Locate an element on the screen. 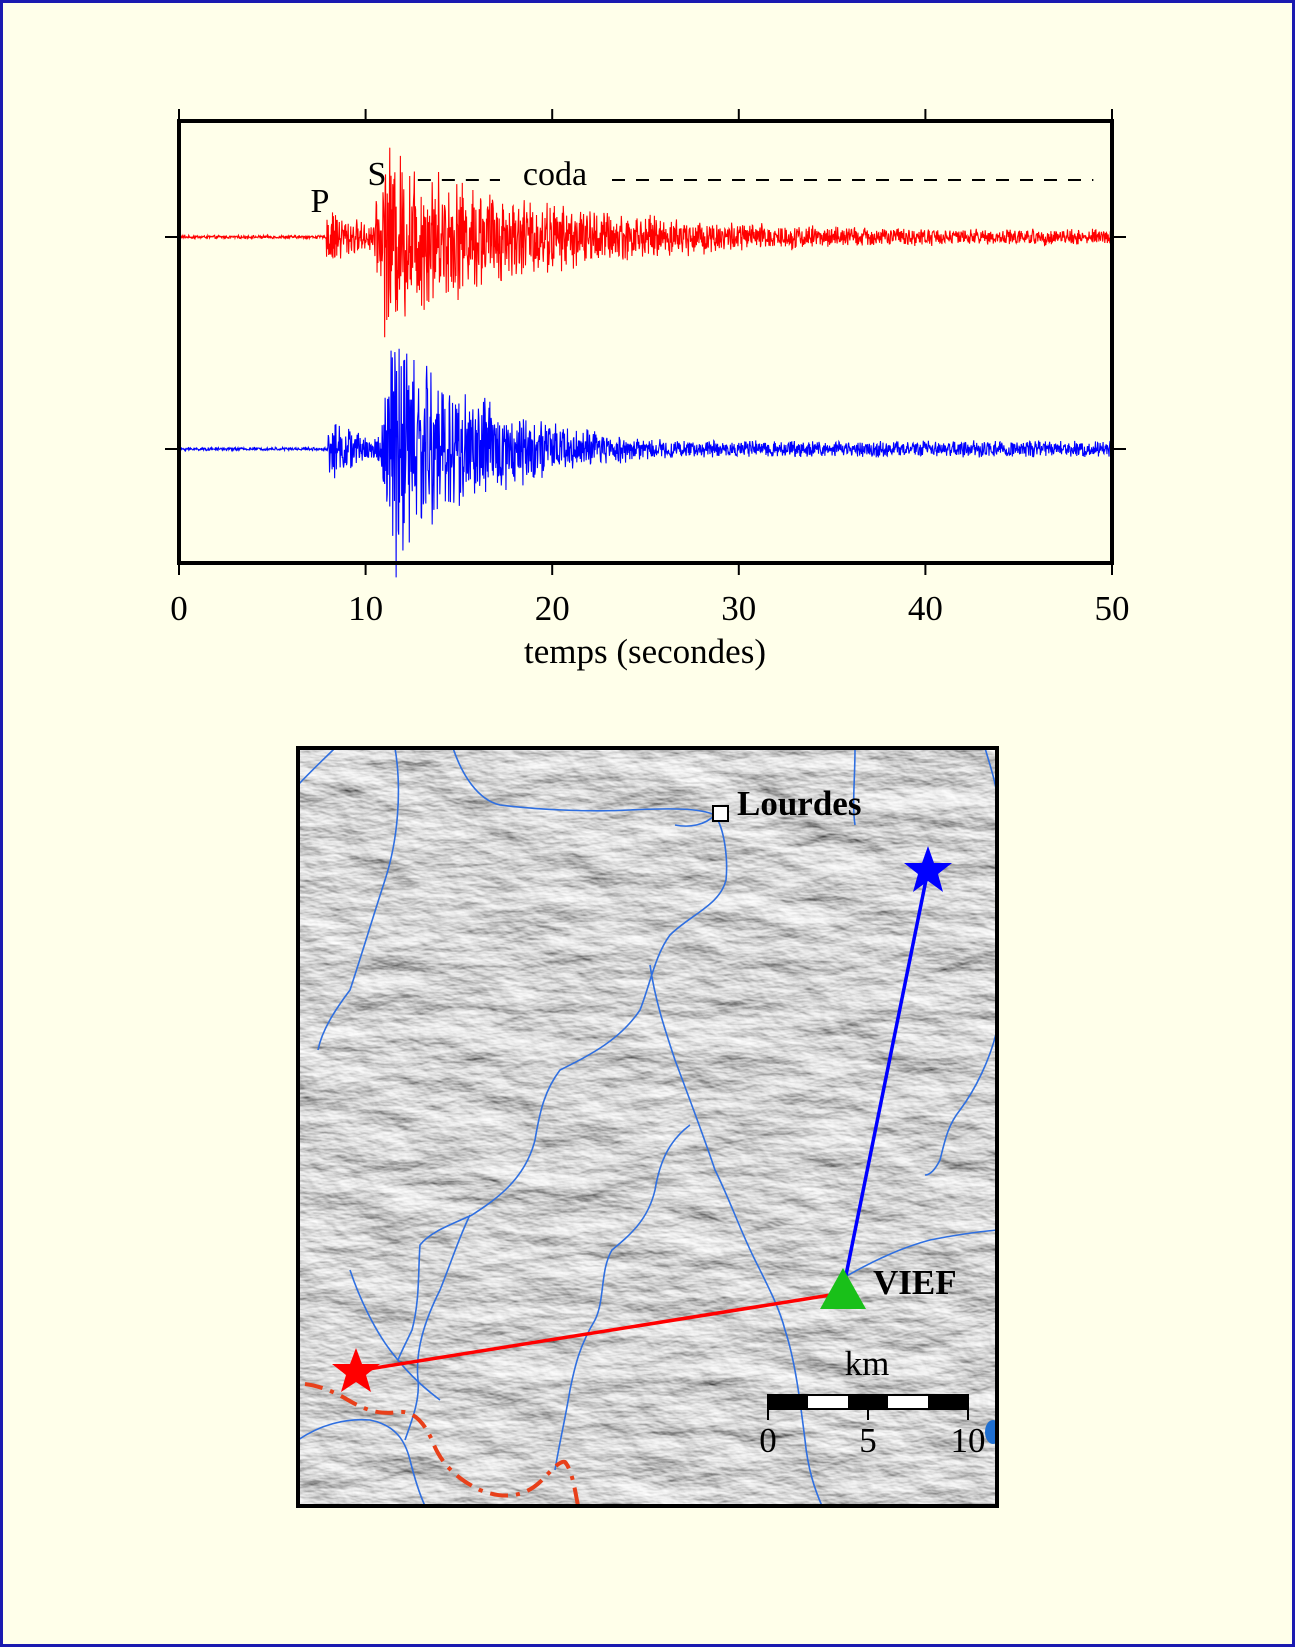 Image resolution: width=1295 pixels, height=1647 pixels. event-far-star is located at coordinates (928, 869).